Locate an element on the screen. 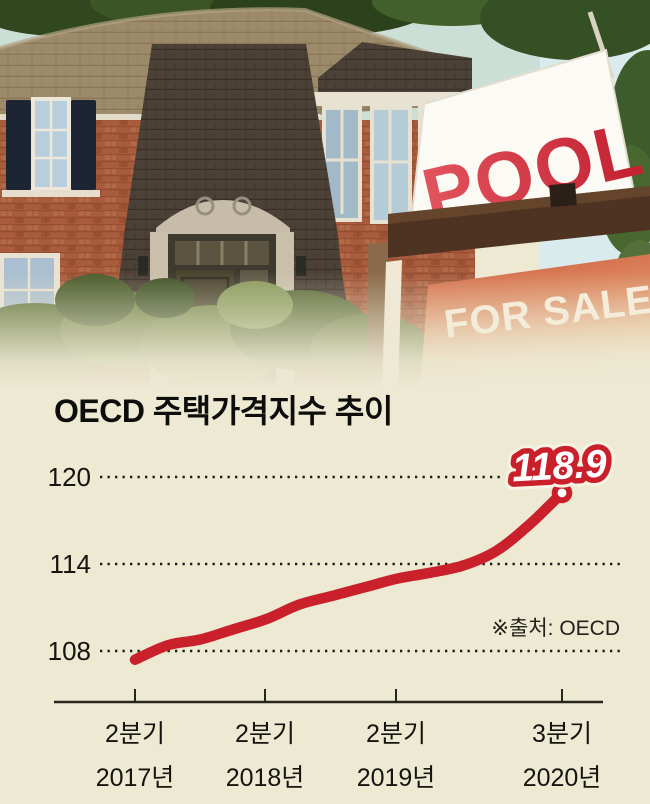  photo-fade is located at coordinates (325, 331).